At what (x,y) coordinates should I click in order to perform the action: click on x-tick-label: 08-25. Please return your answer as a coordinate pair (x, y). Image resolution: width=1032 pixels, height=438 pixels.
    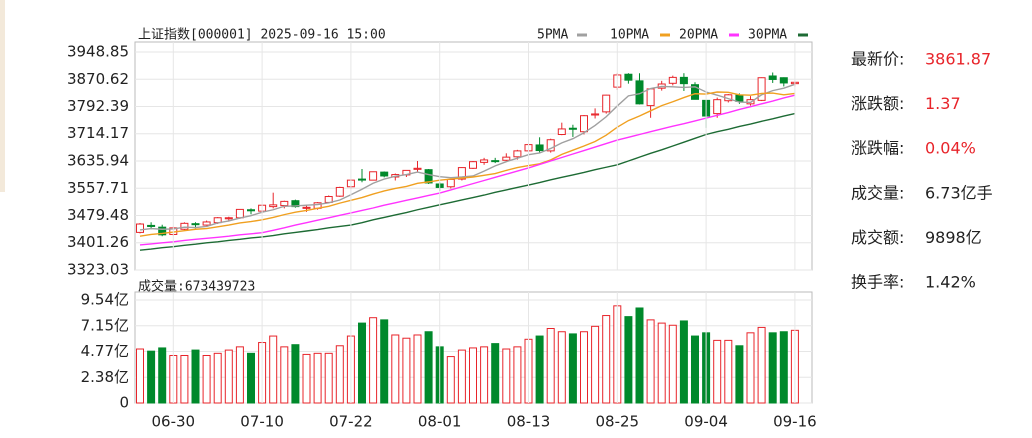
    Looking at the image, I should click on (618, 422).